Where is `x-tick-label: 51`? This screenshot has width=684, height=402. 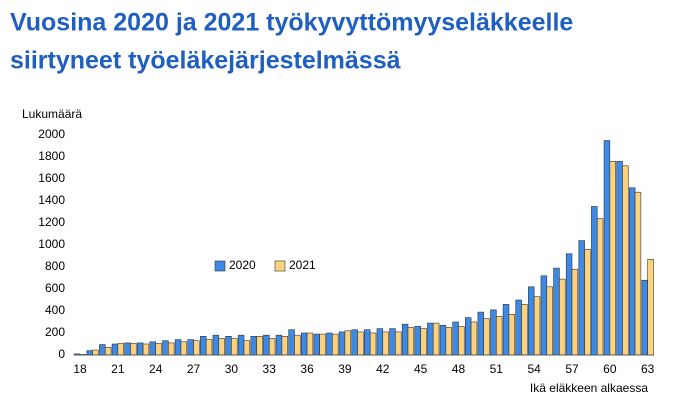 x-tick-label: 51 is located at coordinates (497, 369).